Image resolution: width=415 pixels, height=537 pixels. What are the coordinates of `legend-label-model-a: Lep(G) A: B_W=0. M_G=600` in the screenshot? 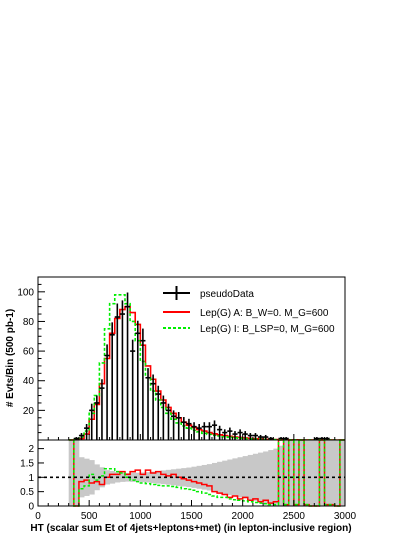 It's located at (264, 313).